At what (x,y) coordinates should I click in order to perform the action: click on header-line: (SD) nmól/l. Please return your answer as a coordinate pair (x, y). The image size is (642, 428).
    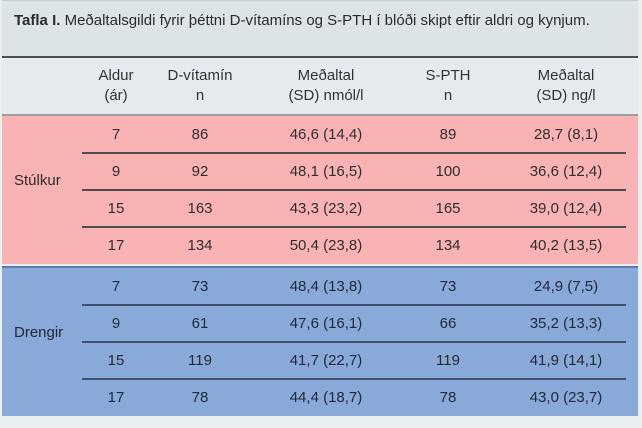
    Looking at the image, I should click on (326, 95).